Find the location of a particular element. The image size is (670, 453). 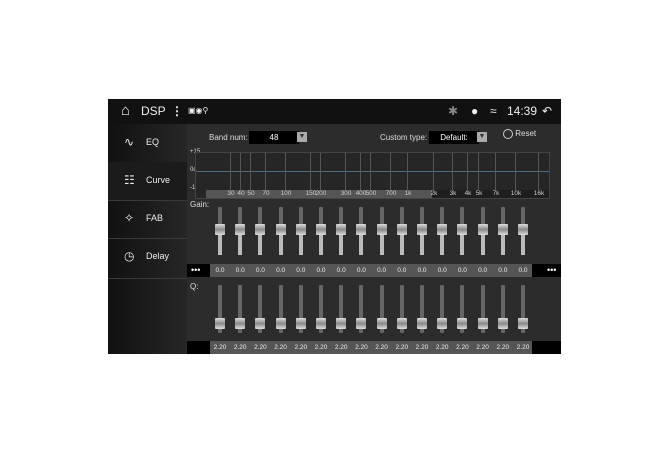

band-num-value: 48 is located at coordinates (274, 137).